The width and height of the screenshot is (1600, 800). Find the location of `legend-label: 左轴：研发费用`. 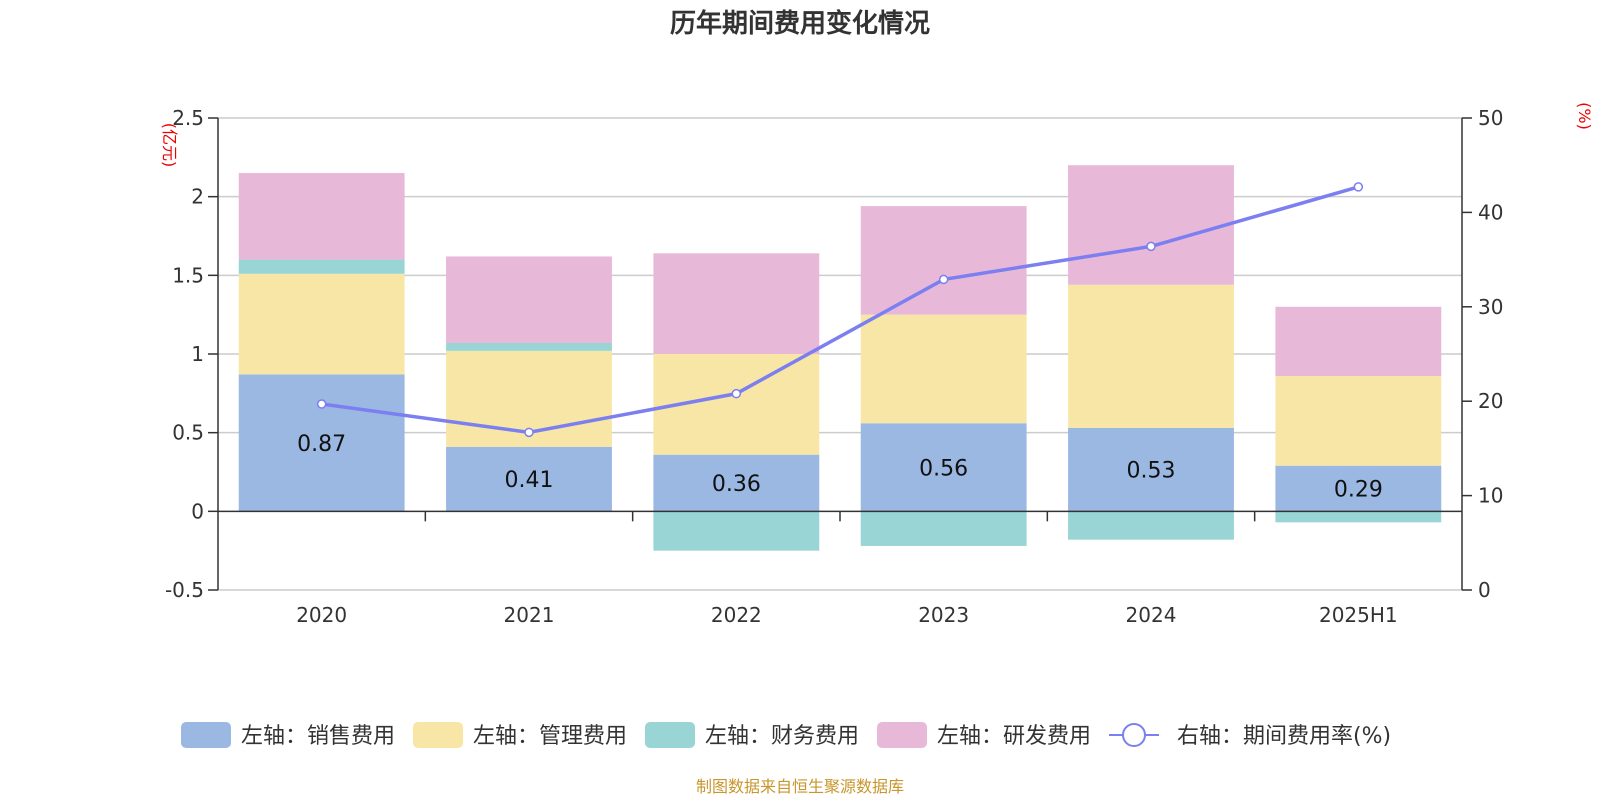

legend-label: 左轴：研发费用 is located at coordinates (1014, 736).